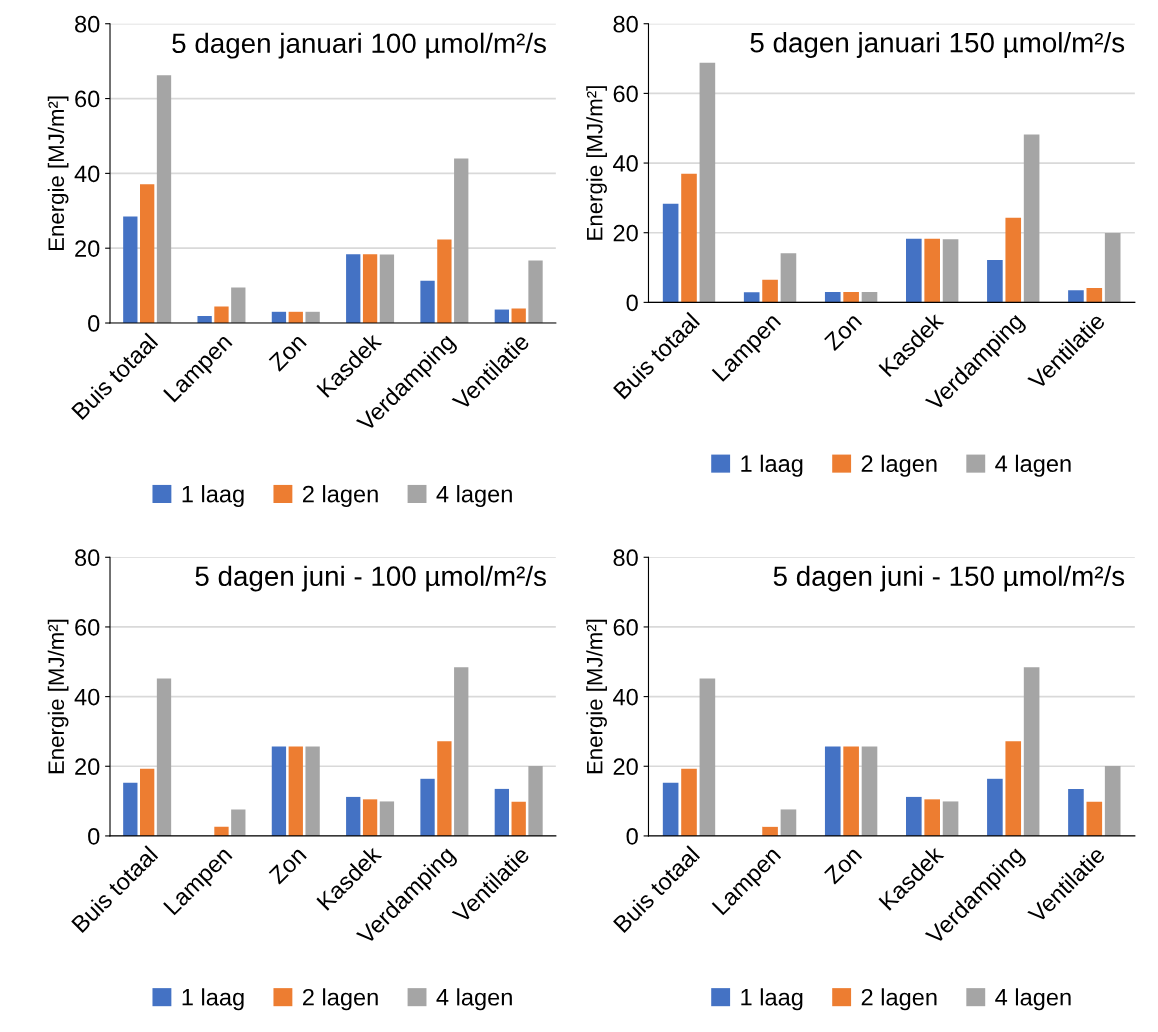 Image resolution: width=1158 pixels, height=1032 pixels. What do you see at coordinates (370, 578) in the screenshot?
I see `chart-title: 5 dagen juni - 100 µmol/m²/s` at bounding box center [370, 578].